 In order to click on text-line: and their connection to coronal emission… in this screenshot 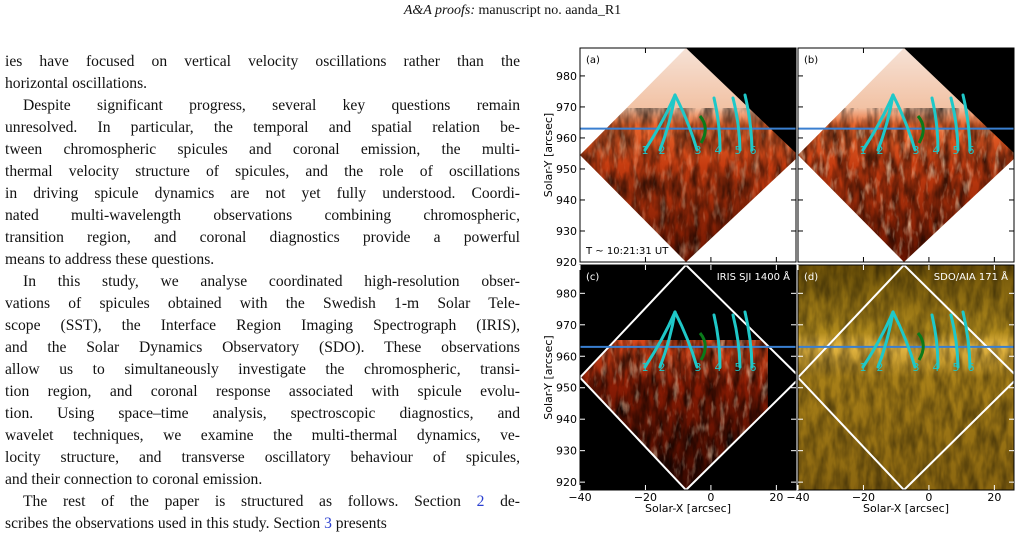, I will do `click(134, 479)`.